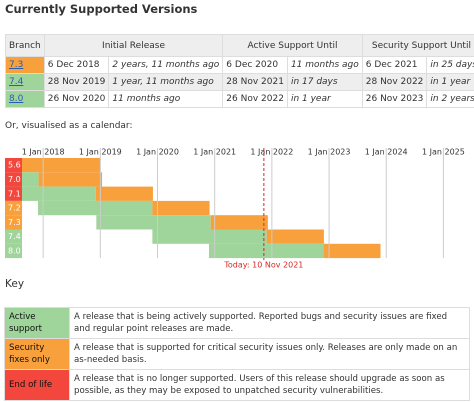 Image resolution: width=474 pixels, height=402 pixels. I want to click on branch-cell: 7.3, so click(25, 65).